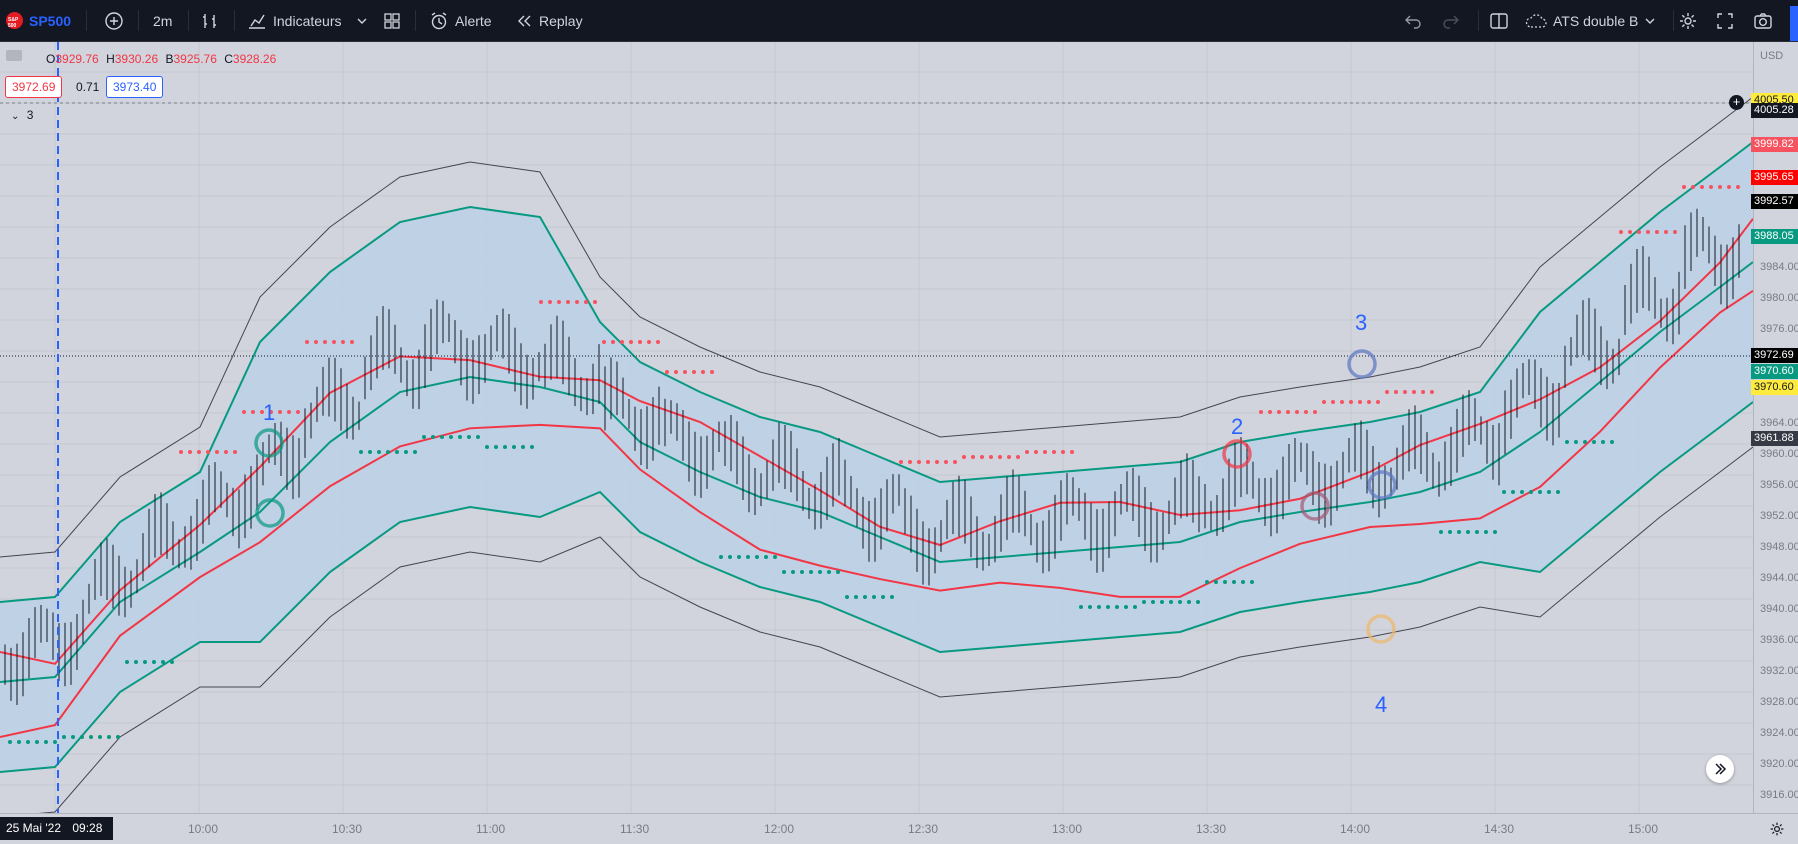 The width and height of the screenshot is (1798, 844). What do you see at coordinates (1451, 20) in the screenshot?
I see `redo-icon` at bounding box center [1451, 20].